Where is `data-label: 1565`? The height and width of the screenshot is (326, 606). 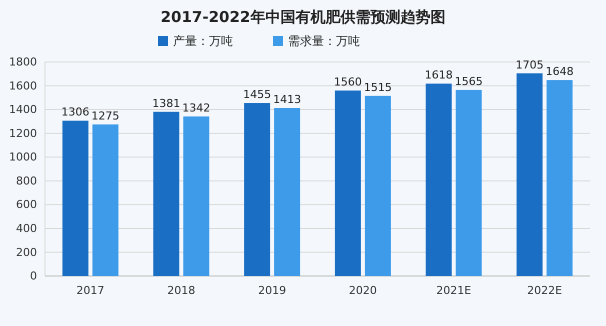 data-label: 1565 is located at coordinates (468, 81).